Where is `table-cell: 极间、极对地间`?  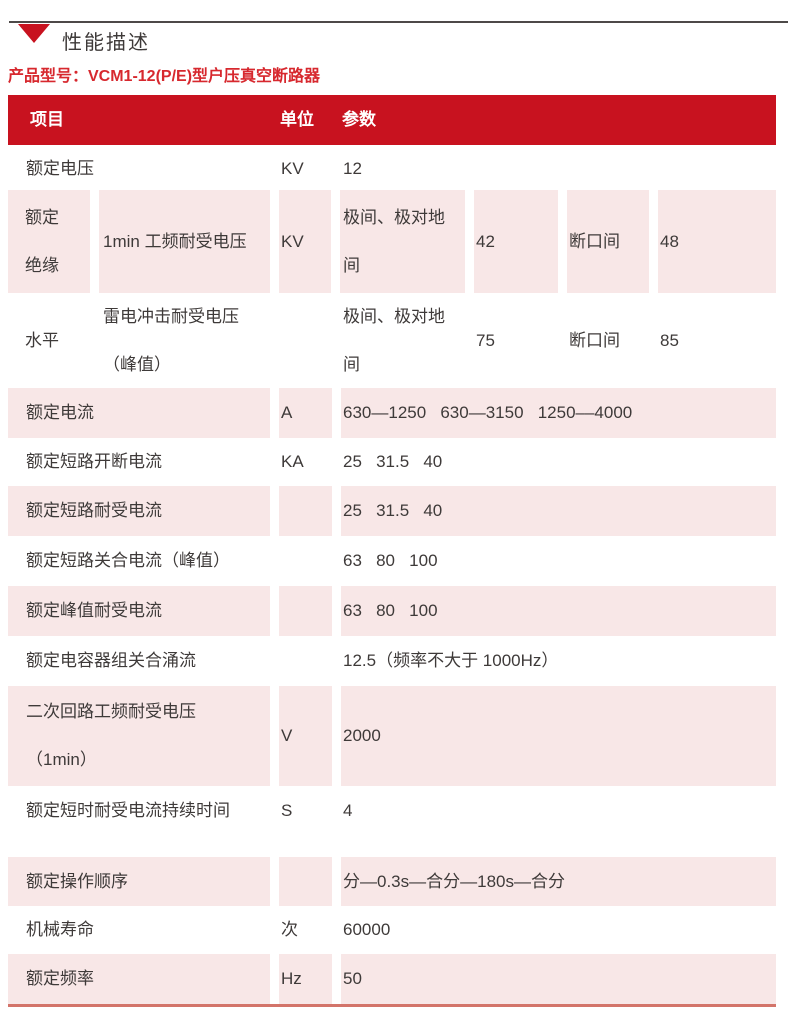 table-cell: 极间、极对地间 is located at coordinates (402, 340).